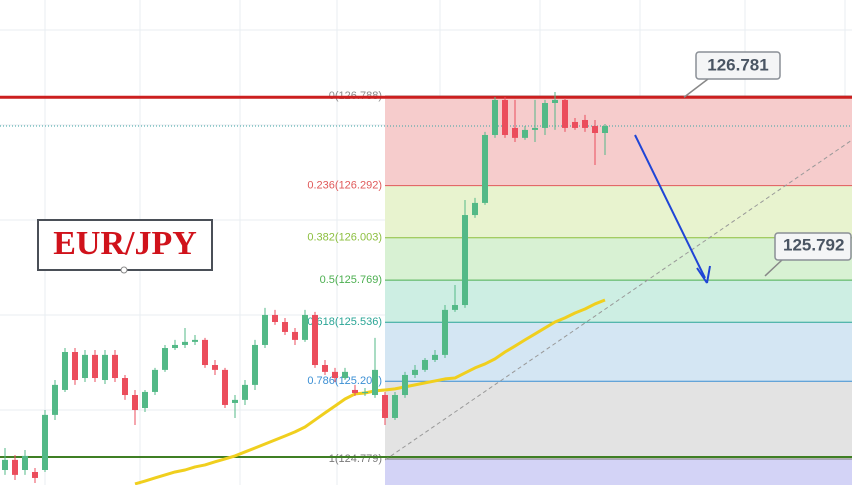 The height and width of the screenshot is (485, 852). Describe the element at coordinates (344, 322) in the screenshot. I see `fib-level-label: 0.618(125.536)` at that location.